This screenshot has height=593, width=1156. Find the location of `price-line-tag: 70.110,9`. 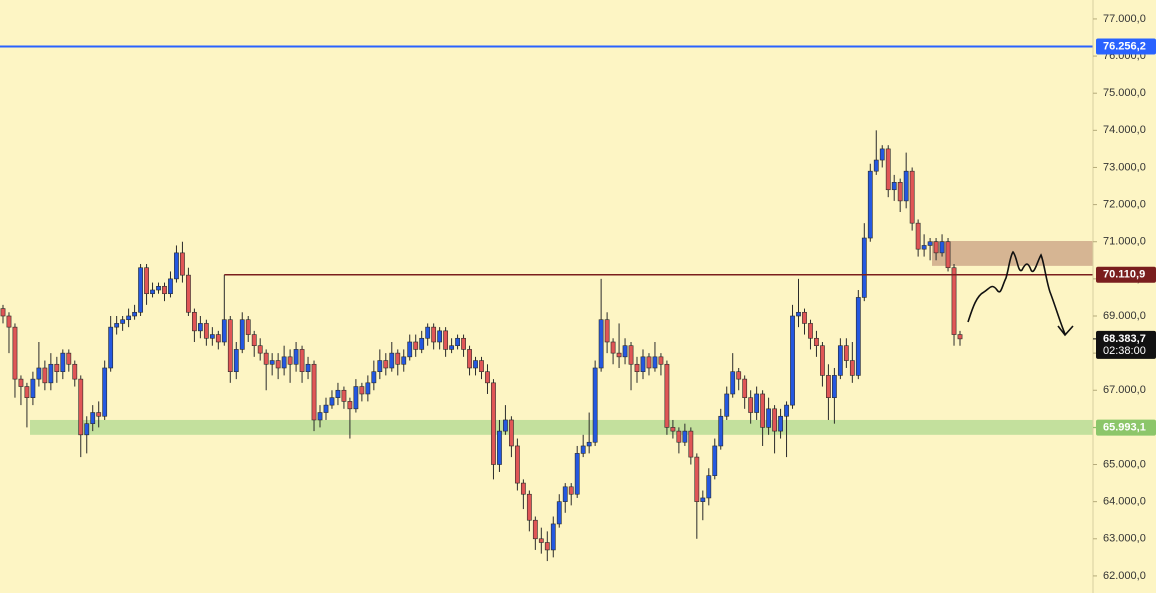

price-line-tag: 70.110,9 is located at coordinates (1126, 274).